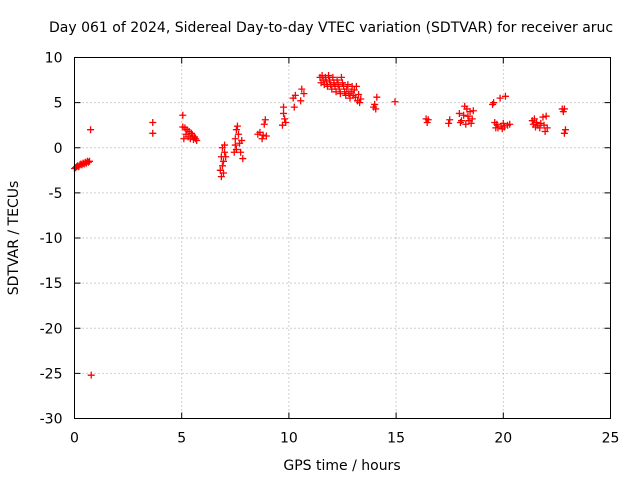 This screenshot has width=640, height=480. What do you see at coordinates (74, 439) in the screenshot?
I see `x-tick-label: 0` at bounding box center [74, 439].